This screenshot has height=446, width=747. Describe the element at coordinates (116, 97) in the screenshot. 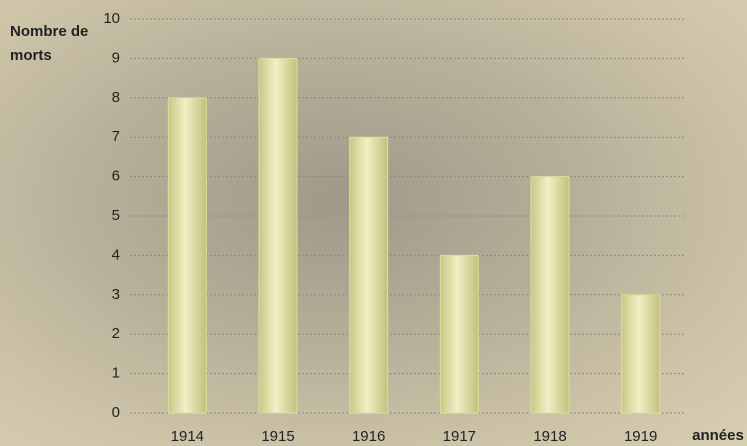

I see `y-tick-label: 8` at that location.